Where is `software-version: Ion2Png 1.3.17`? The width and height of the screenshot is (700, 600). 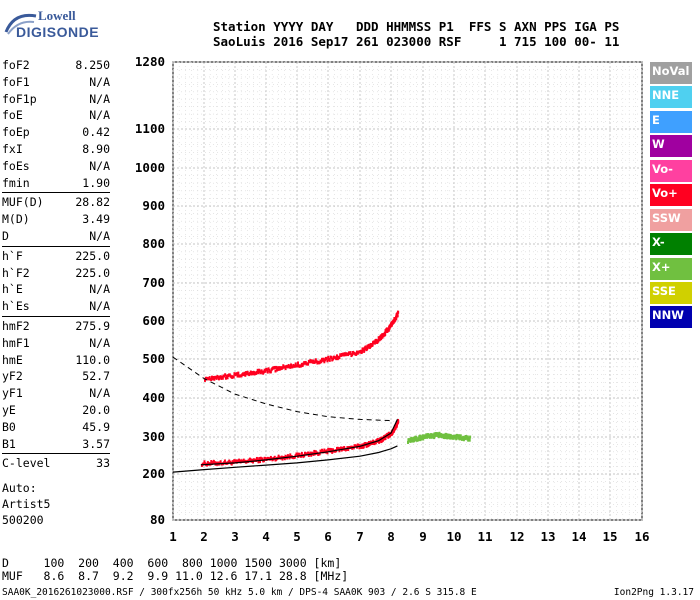 software-version: Ion2Png 1.3.17 is located at coordinates (653, 592).